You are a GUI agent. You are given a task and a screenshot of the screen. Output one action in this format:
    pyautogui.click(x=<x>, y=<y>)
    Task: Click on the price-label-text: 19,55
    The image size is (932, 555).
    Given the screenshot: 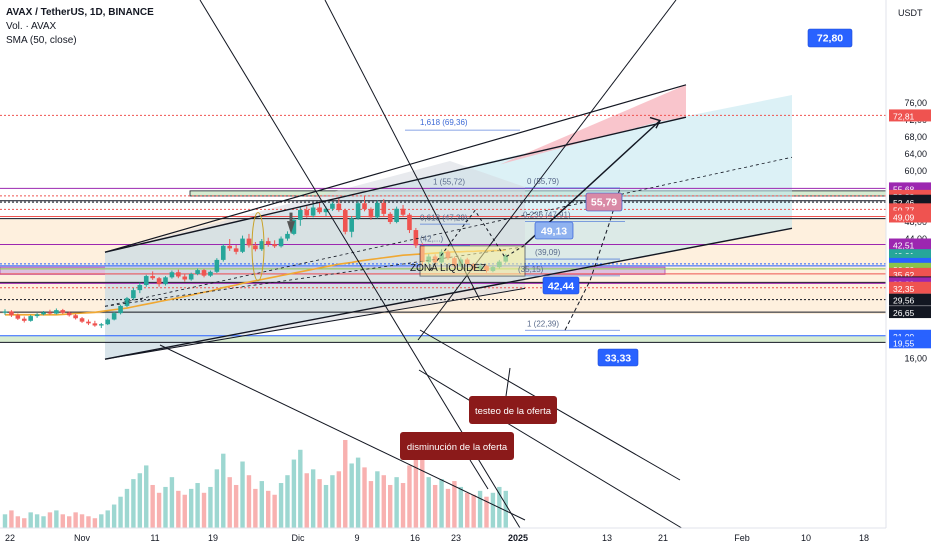 What is the action you would take?
    pyautogui.click(x=904, y=343)
    